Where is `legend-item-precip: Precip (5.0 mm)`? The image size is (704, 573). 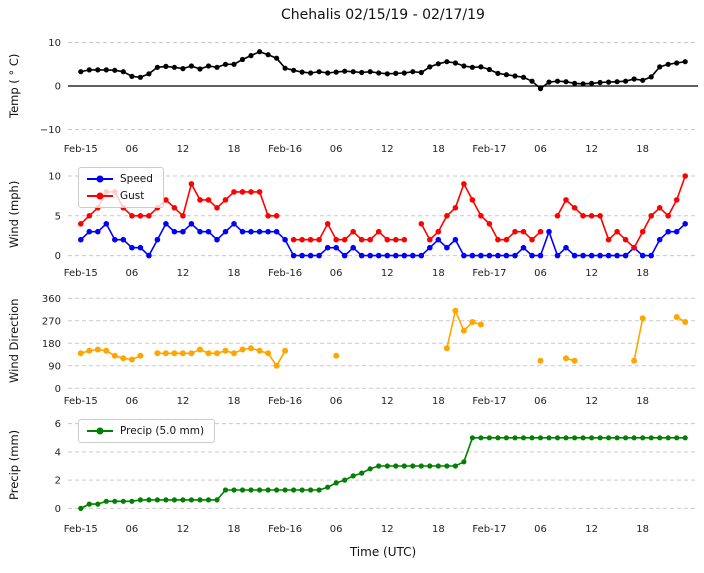
legend-item-precip: Precip (5.0 mm) is located at coordinates (145, 431).